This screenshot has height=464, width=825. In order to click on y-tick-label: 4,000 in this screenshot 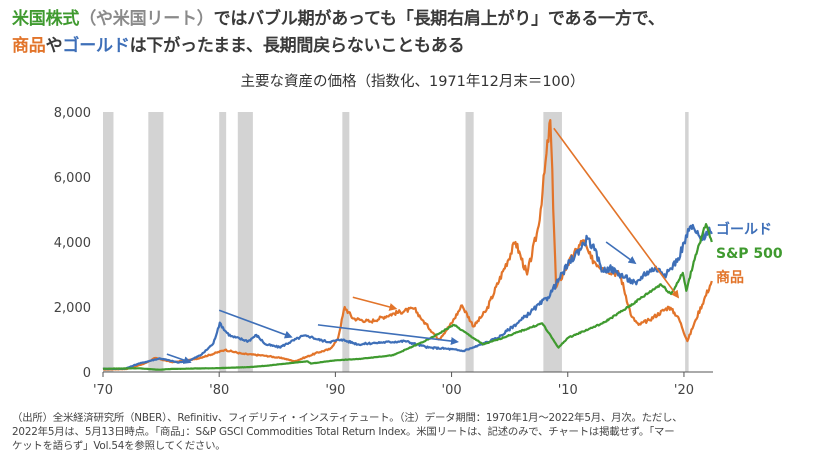, I will do `click(72, 243)`.